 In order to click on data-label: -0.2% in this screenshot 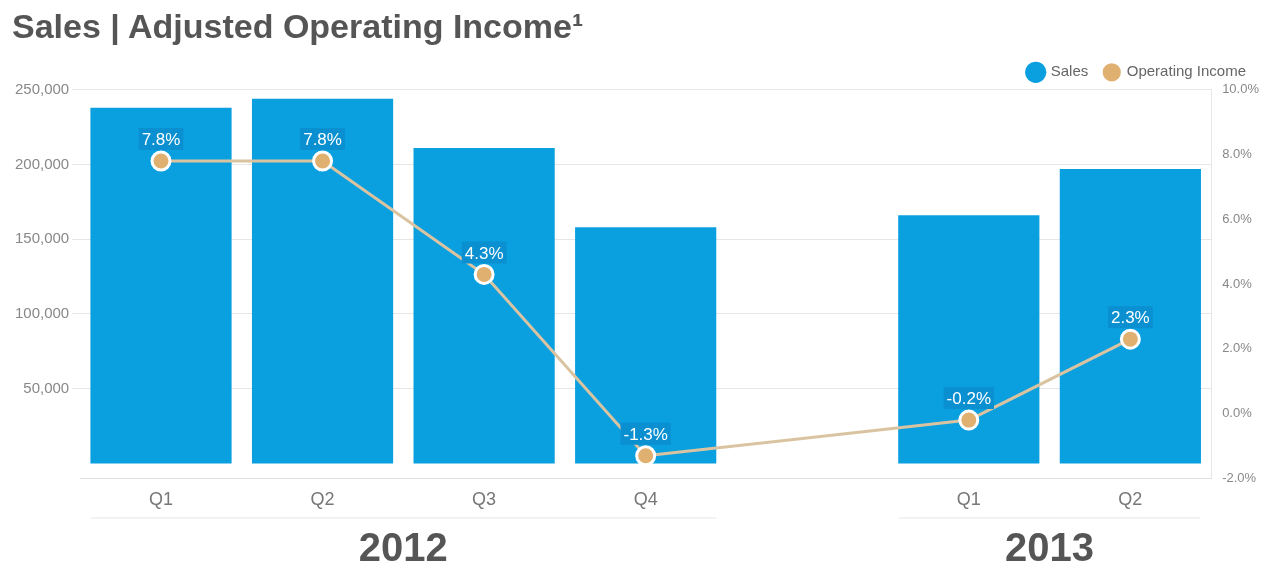, I will do `click(969, 399)`.